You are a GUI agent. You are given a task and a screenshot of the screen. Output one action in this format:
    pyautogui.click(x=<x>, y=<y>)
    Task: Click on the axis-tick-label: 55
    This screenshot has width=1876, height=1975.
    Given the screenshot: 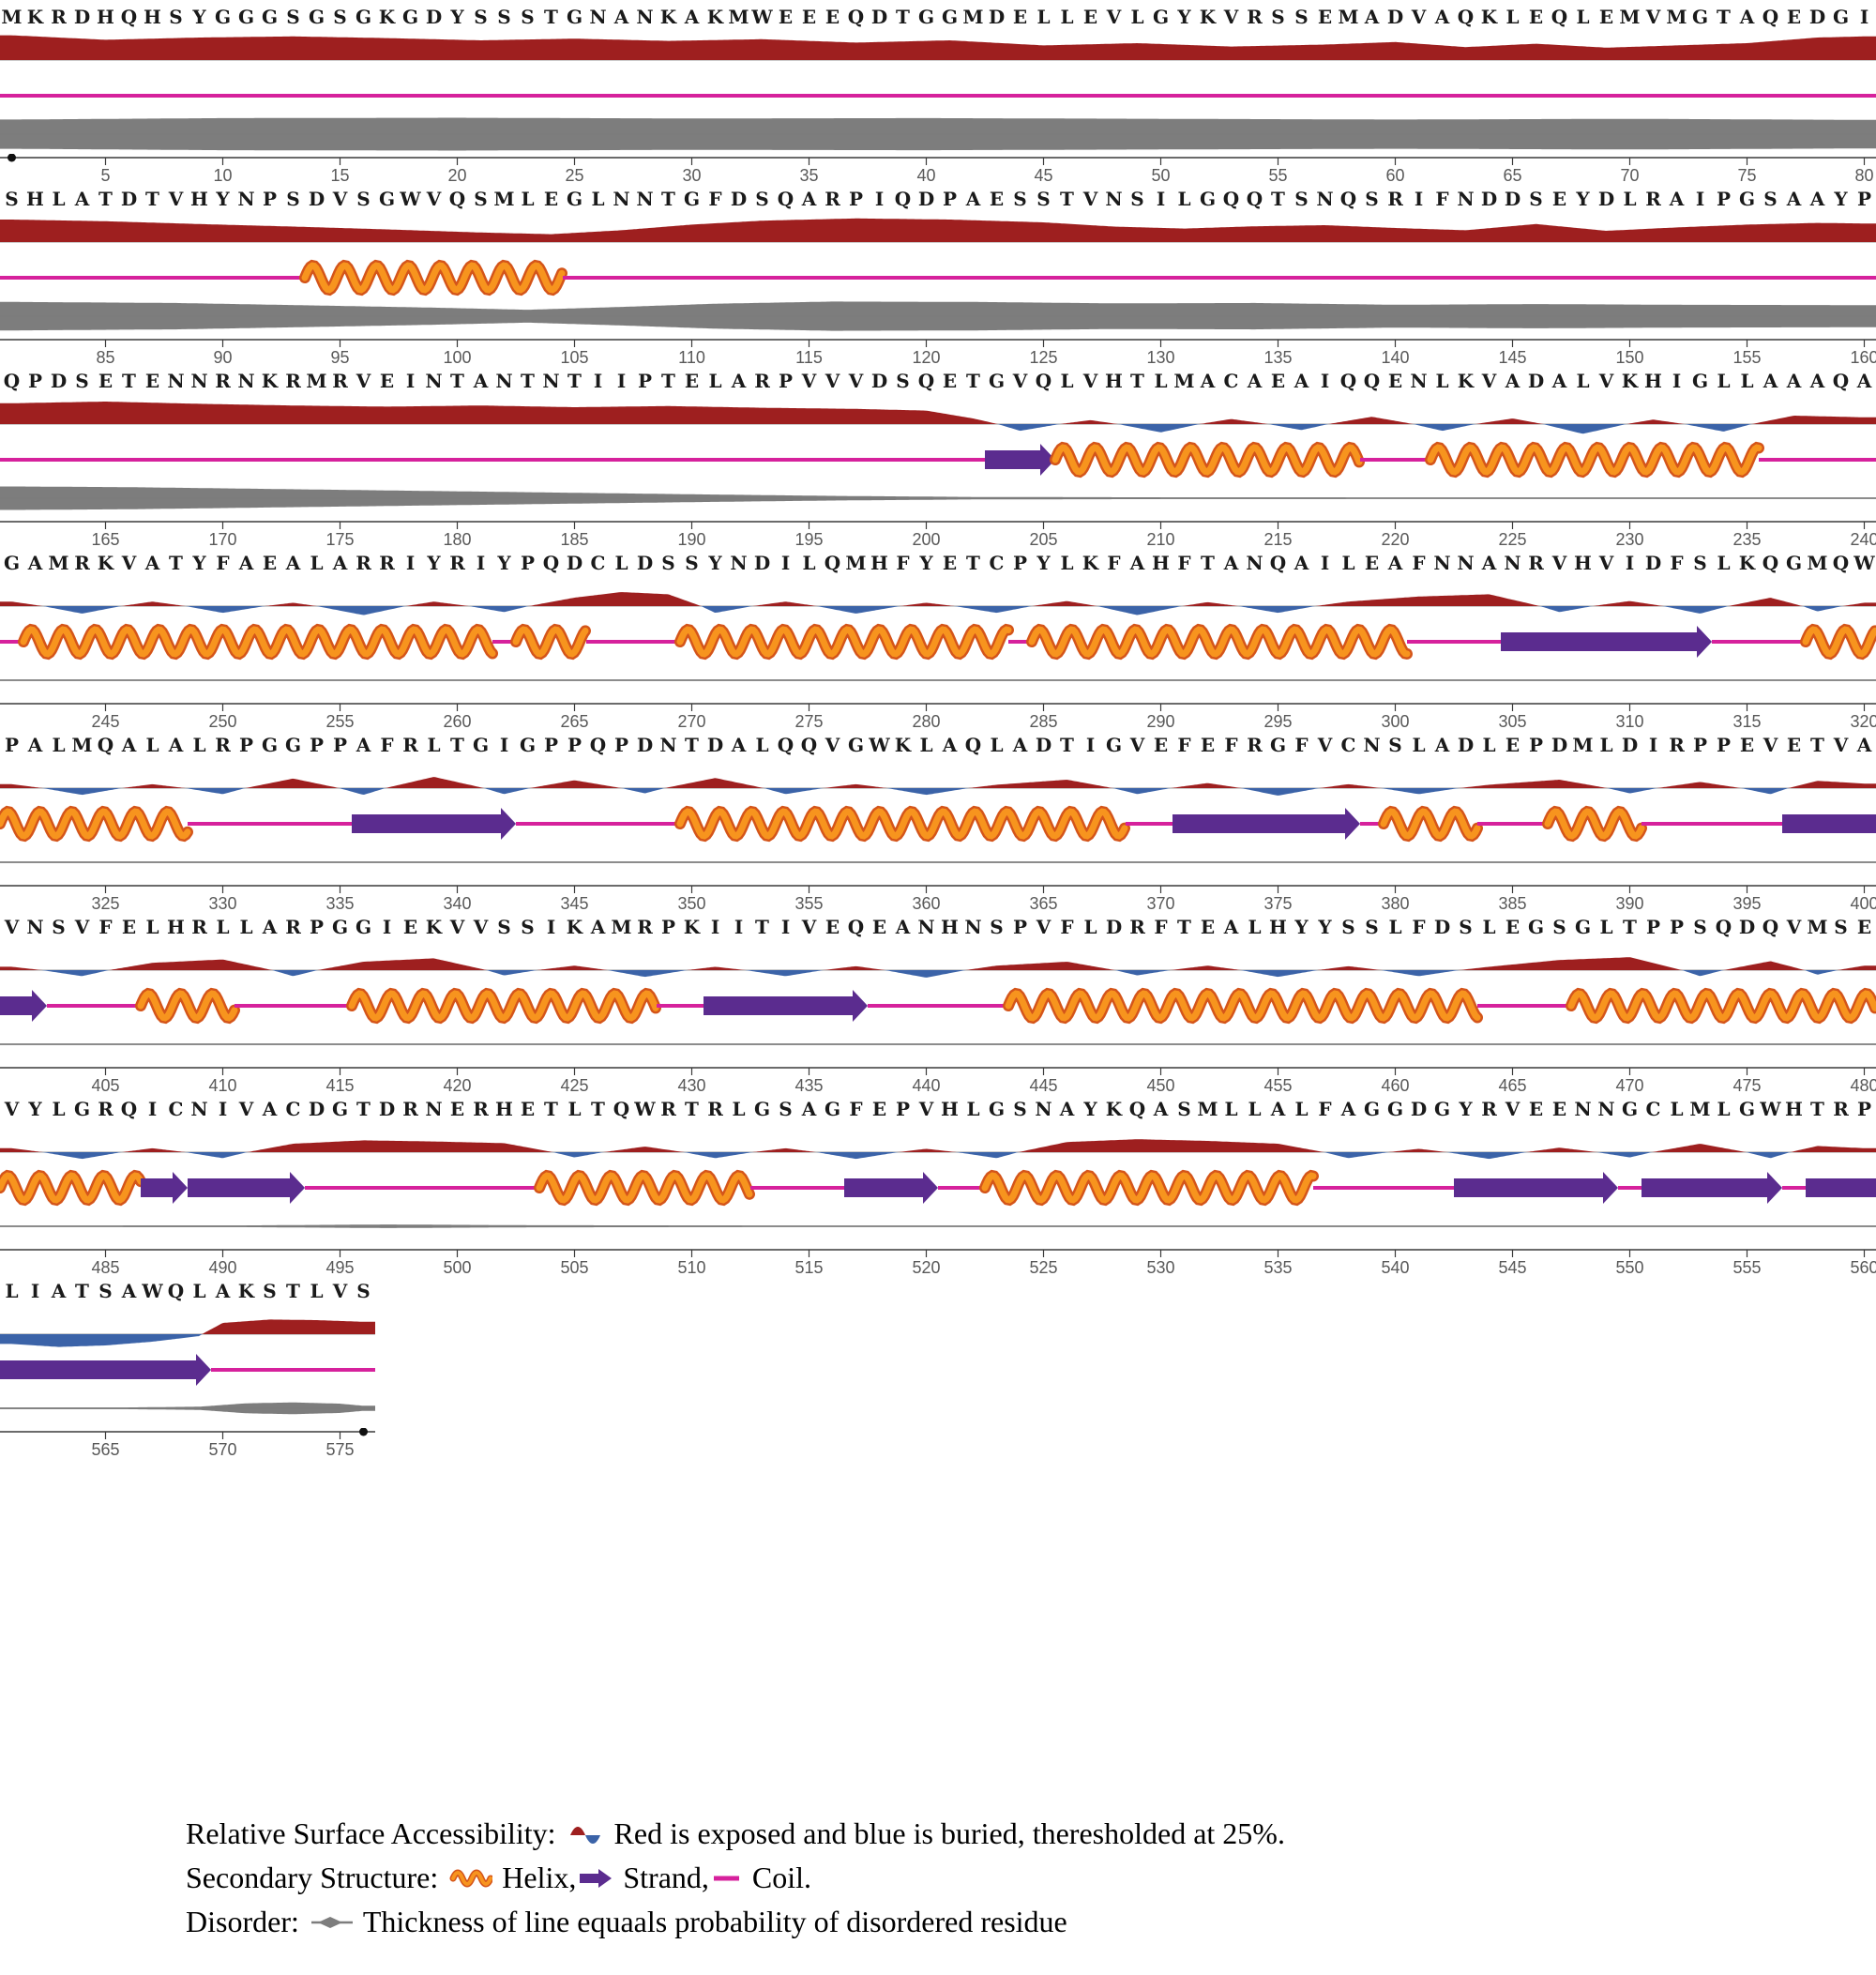 What is the action you would take?
    pyautogui.click(x=1277, y=175)
    